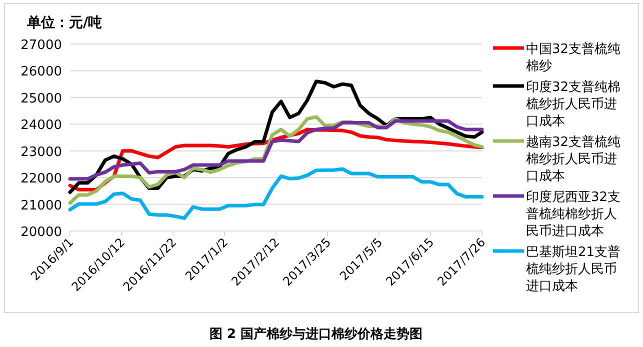 The height and width of the screenshot is (347, 643). Describe the element at coordinates (41, 98) in the screenshot. I see `y-tick-label: 25000` at that location.